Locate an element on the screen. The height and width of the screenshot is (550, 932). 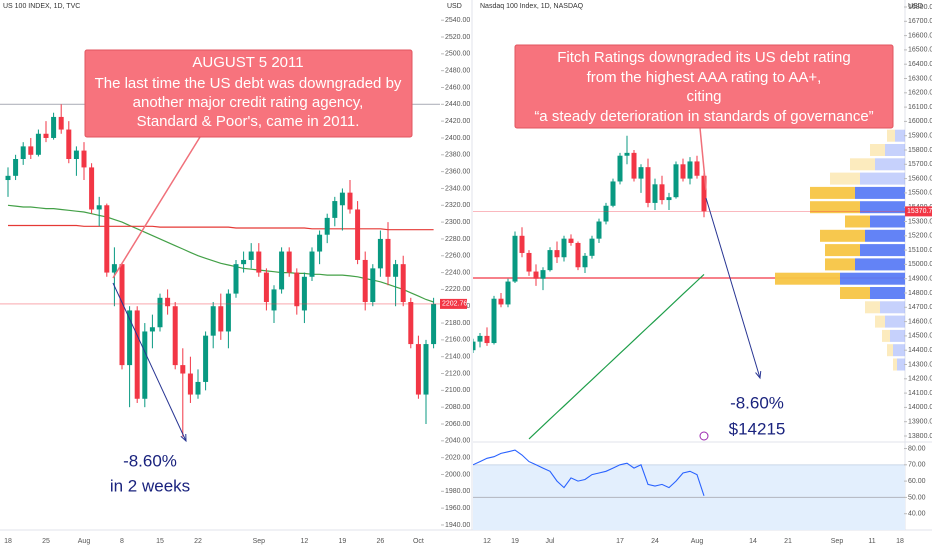
x-tick-label: Aug is located at coordinates (84, 541).